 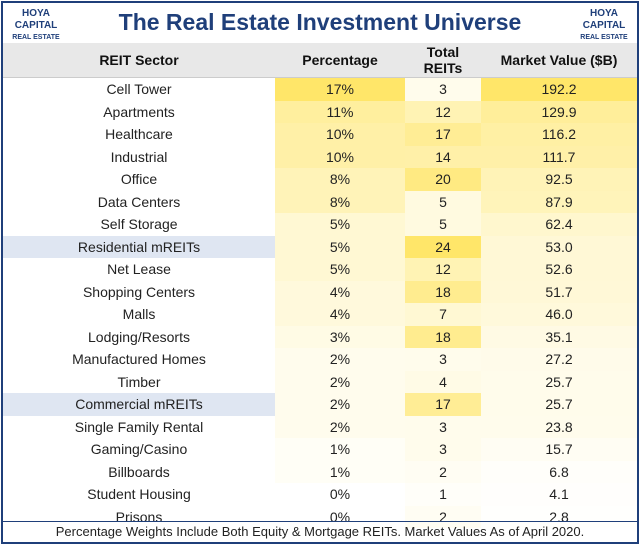 I want to click on value-cell: 4.1, so click(x=559, y=494).